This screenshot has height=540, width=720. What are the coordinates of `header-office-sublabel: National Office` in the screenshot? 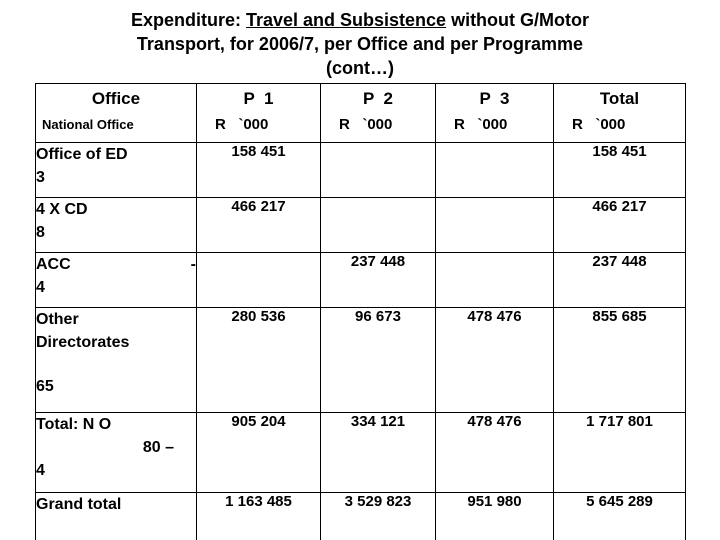 It's located at (88, 124).